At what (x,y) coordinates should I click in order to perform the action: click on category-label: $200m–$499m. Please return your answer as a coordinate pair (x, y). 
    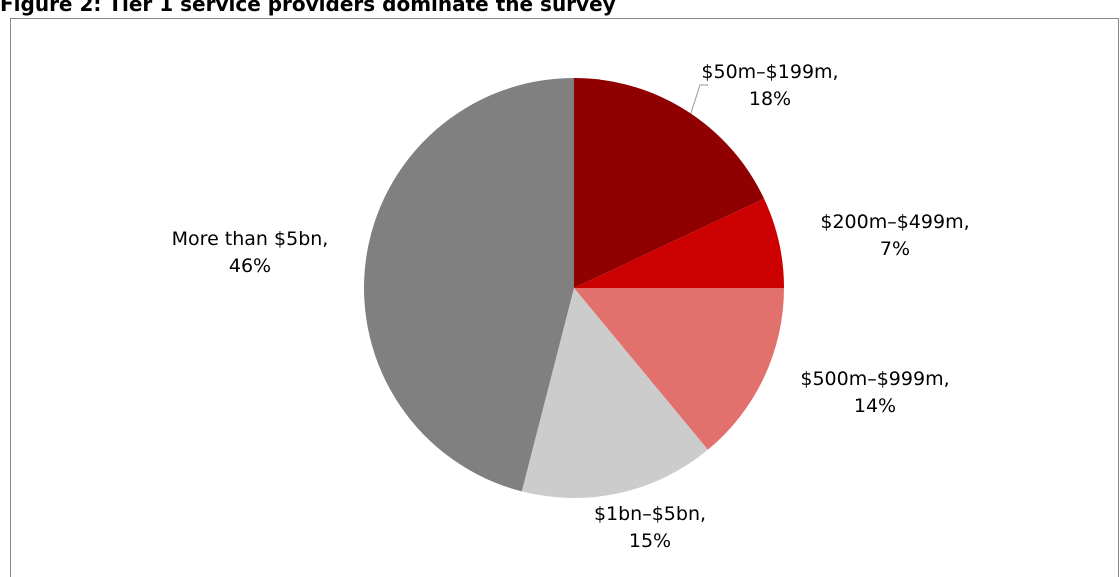
    Looking at the image, I should click on (891, 222).